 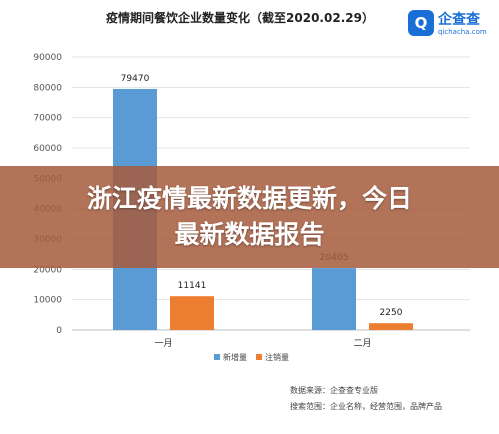 What do you see at coordinates (362, 343) in the screenshot?
I see `category-label: 二月` at bounding box center [362, 343].